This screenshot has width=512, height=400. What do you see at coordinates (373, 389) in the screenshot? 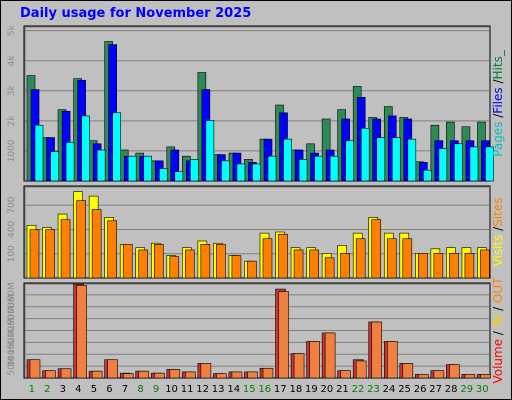
I see `x-tick-day-23: 23` at bounding box center [373, 389].